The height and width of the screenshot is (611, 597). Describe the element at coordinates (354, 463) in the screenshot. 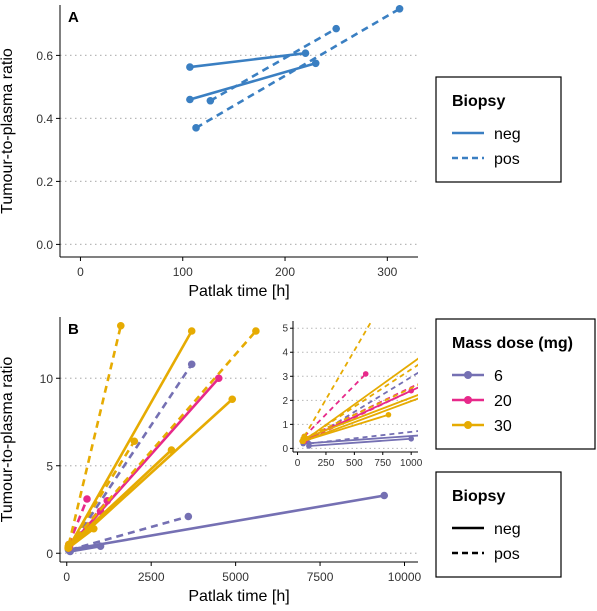

I see `inset-x-tick-label: 500` at that location.